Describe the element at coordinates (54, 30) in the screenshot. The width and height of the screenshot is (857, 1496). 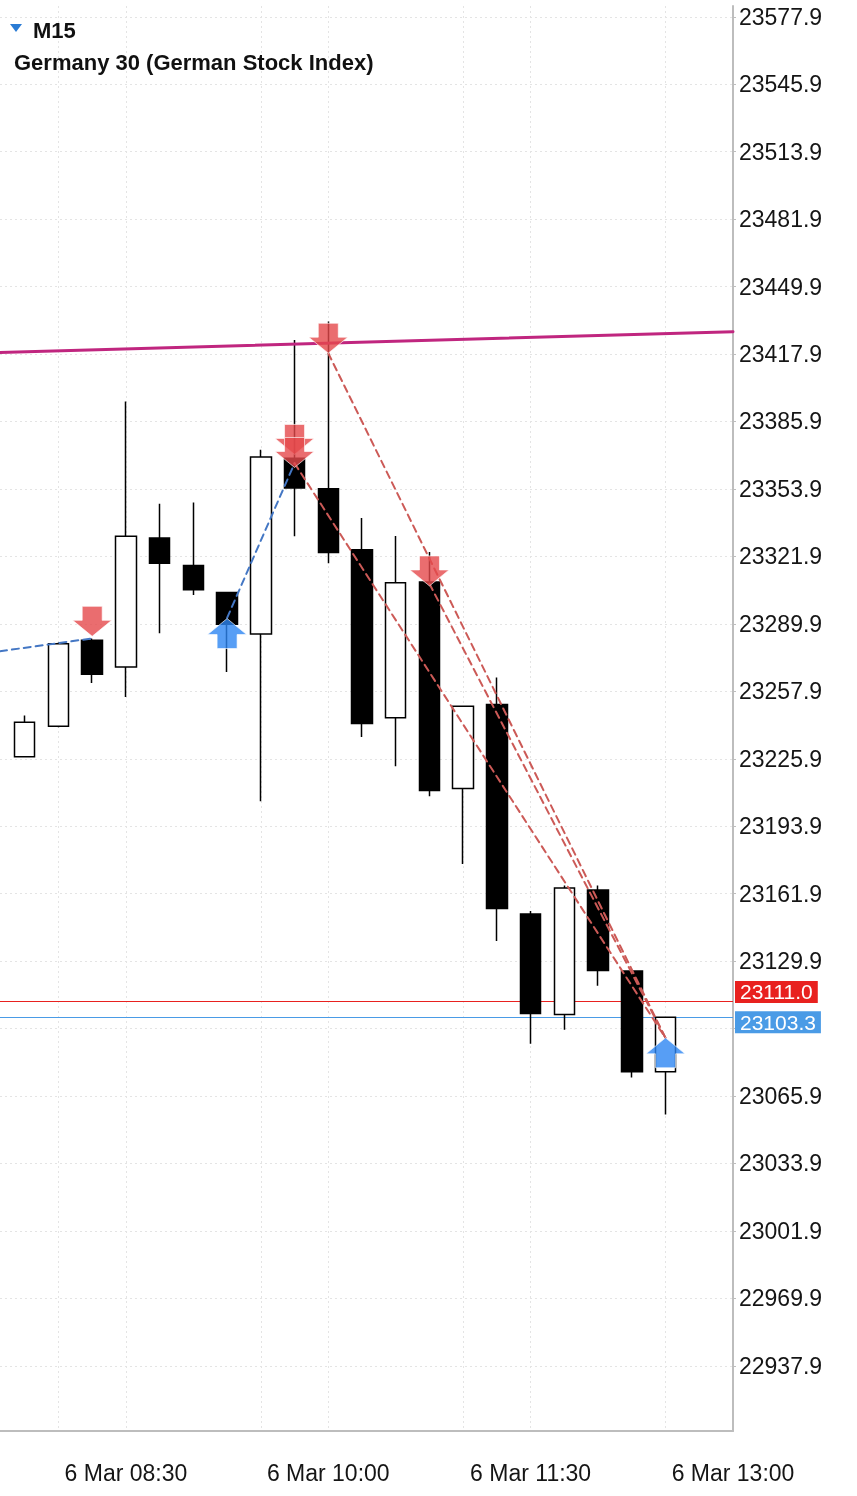
I see `text: M15` at that location.